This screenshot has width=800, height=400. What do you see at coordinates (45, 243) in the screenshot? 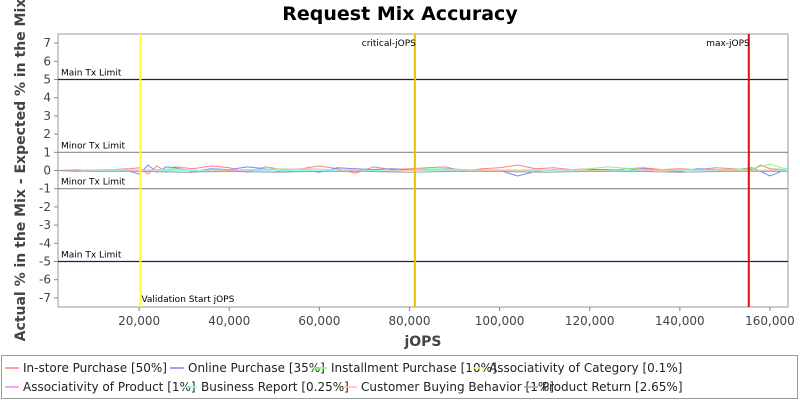
I see `y-tick-label: -4` at bounding box center [45, 243].